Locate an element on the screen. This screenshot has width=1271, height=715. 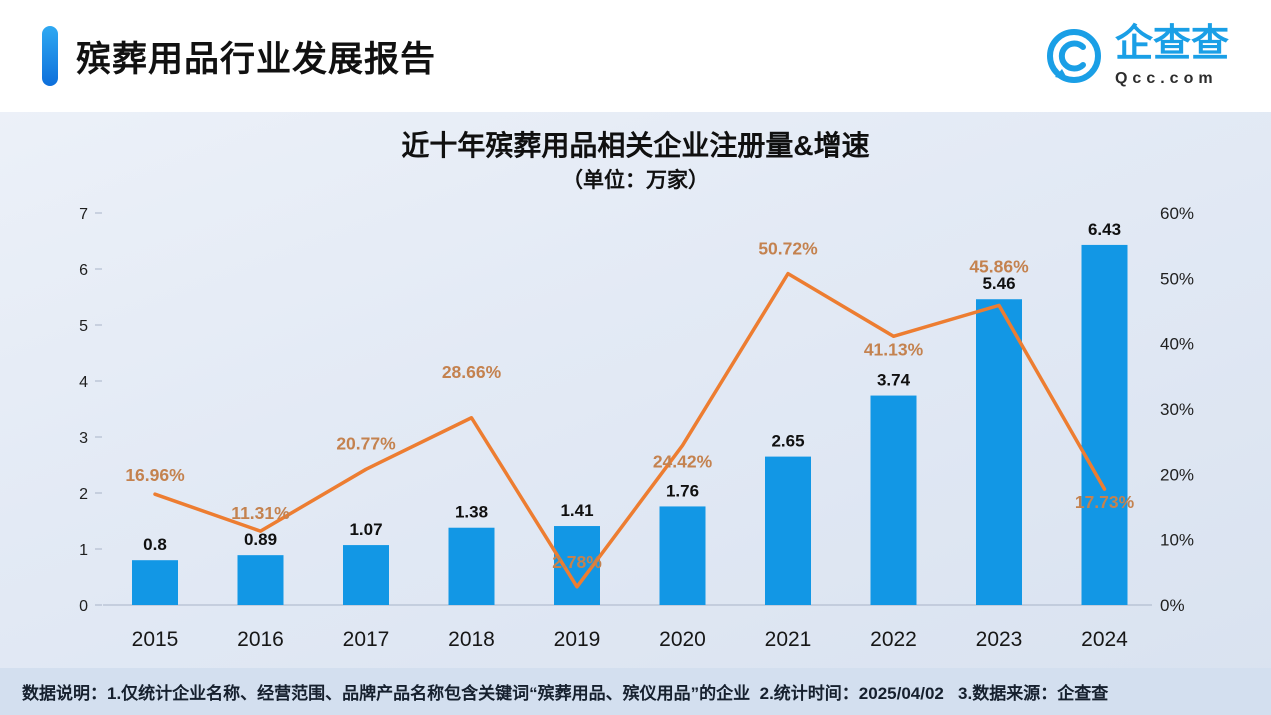
qcc-logo-wordmark: 企查查 Qcc.com is located at coordinates (1172, 56).